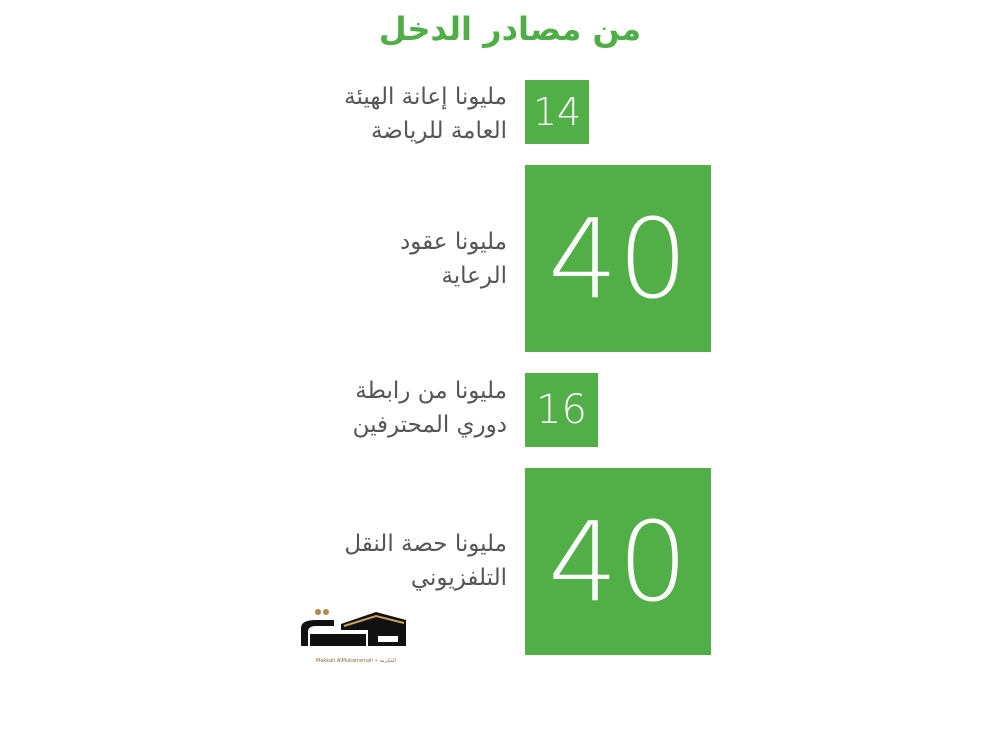  What do you see at coordinates (438, 131) in the screenshot?
I see `label-1-line2: العامة للرياضة` at bounding box center [438, 131].